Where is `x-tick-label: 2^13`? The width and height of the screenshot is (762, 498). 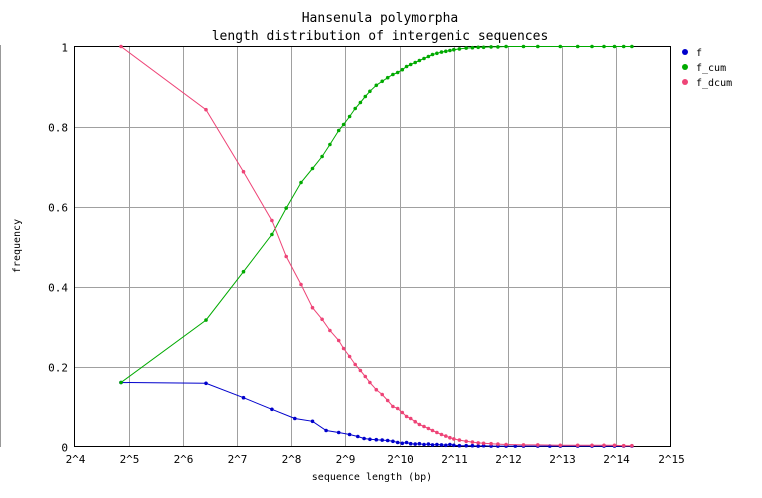 x-tick-label: 2^13 is located at coordinates (562, 459).